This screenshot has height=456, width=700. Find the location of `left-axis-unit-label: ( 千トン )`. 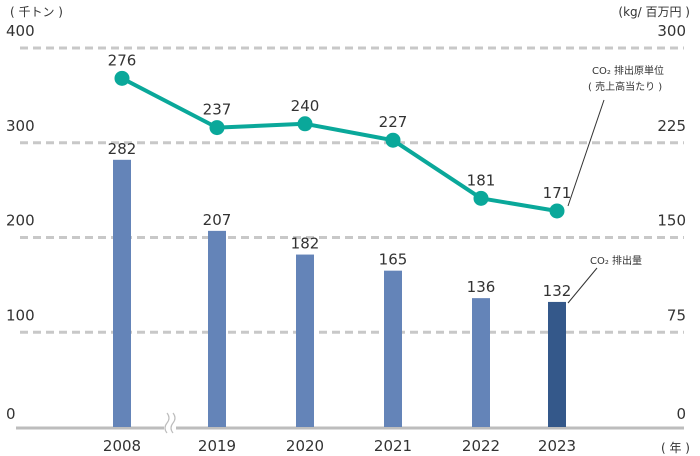

left-axis-unit-label: ( 千トン ) is located at coordinates (36, 12).